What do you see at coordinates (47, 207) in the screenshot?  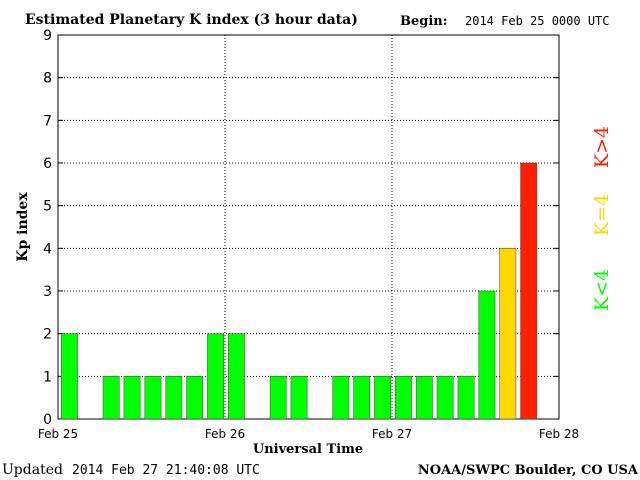 I see `y-tick-label: 5` at bounding box center [47, 207].